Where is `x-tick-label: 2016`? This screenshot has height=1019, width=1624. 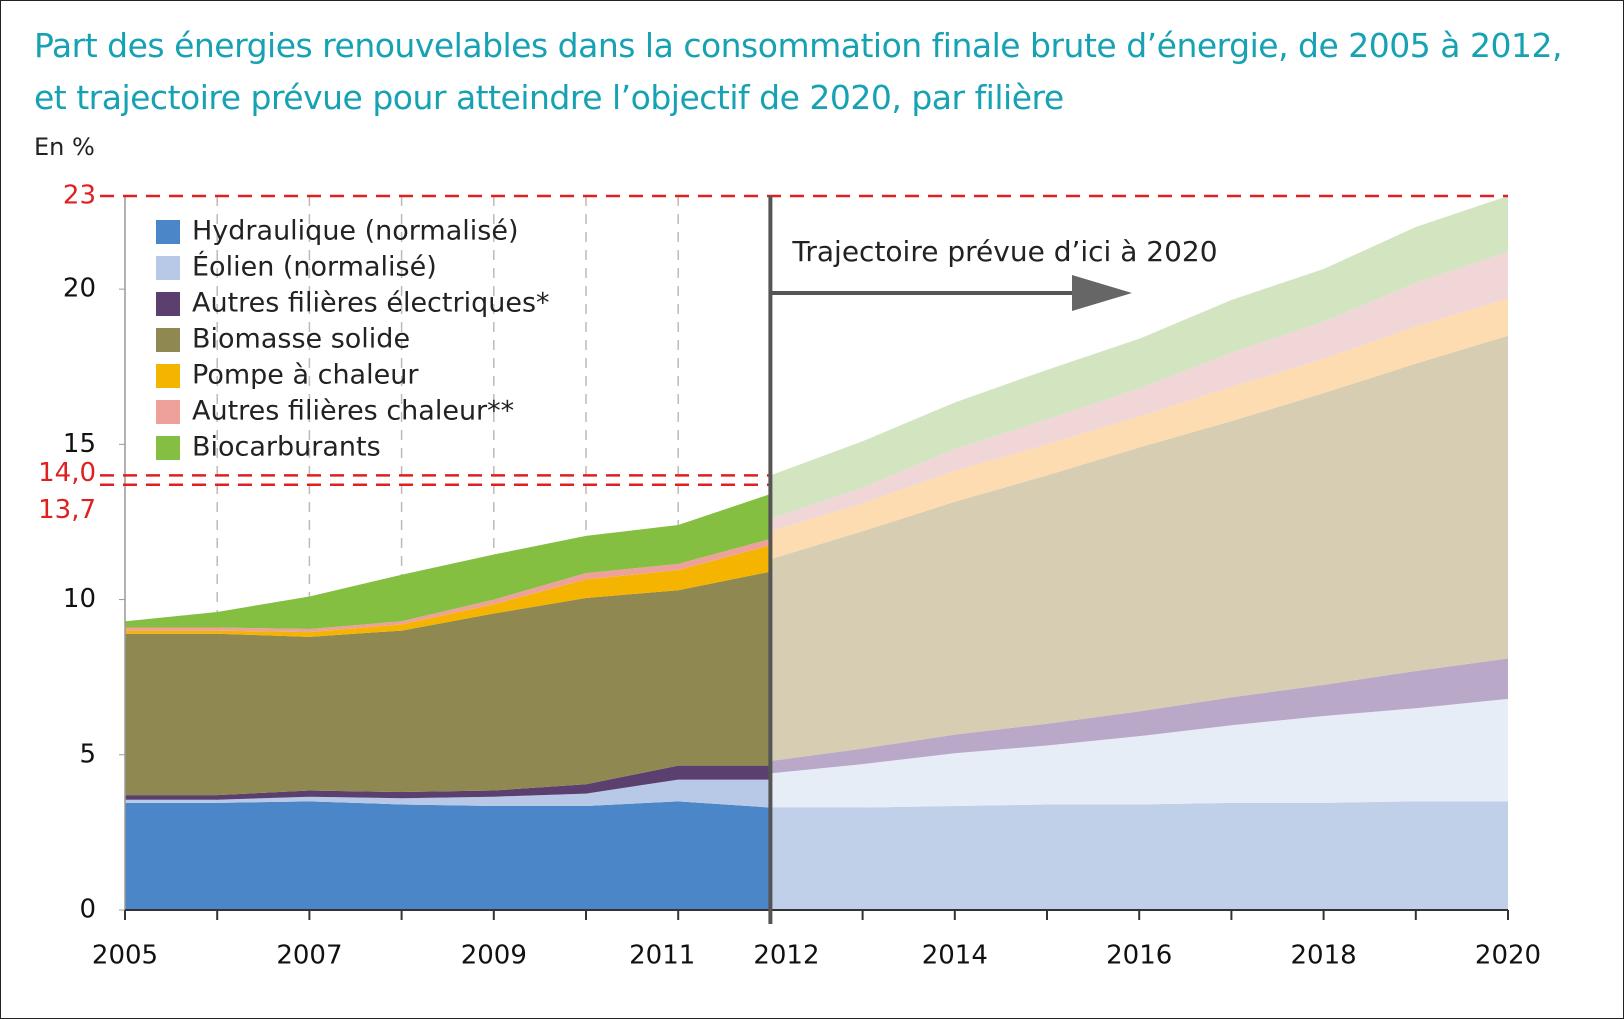 x-tick-label: 2016 is located at coordinates (1139, 956).